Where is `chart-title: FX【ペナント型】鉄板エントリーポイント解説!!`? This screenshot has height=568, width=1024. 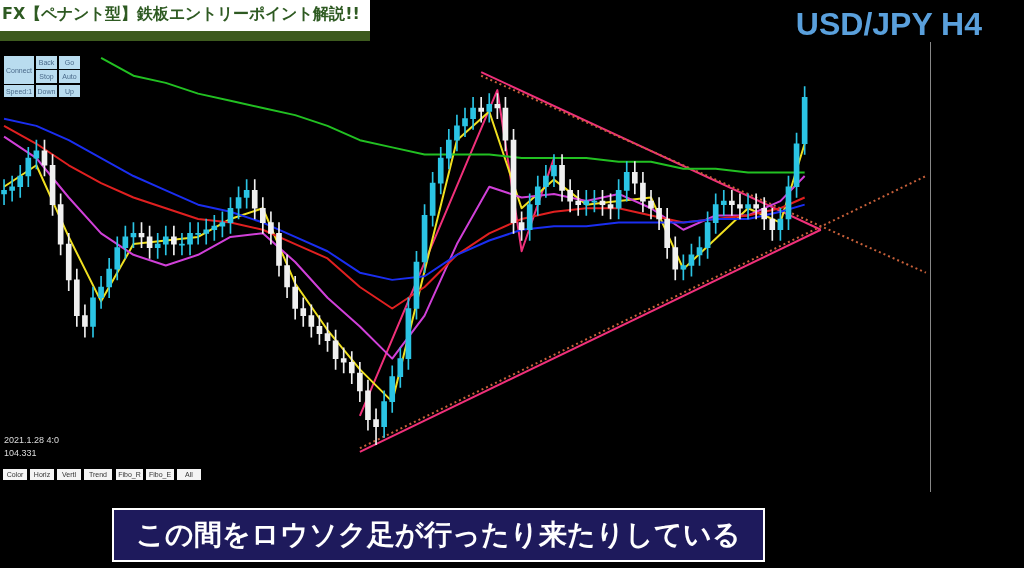
chart-title: FX【ペナント型】鉄板エントリーポイント解説!! is located at coordinates (185, 20).